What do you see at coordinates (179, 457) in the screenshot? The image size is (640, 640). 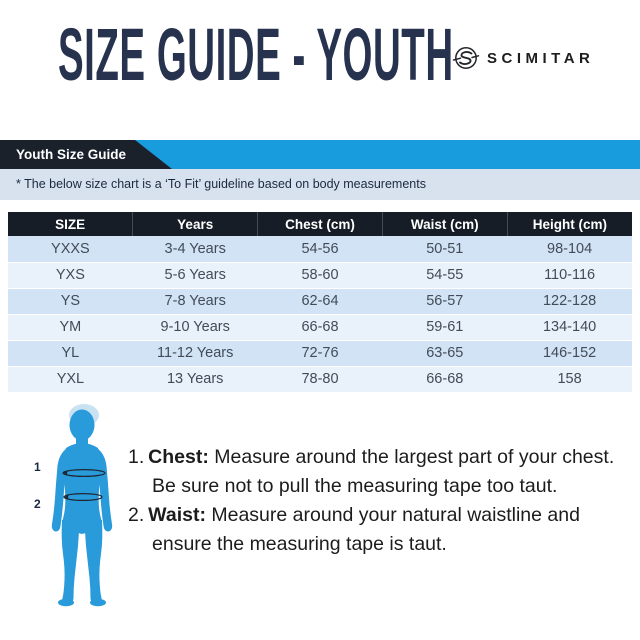 I see `instruction-term: Chest:` at bounding box center [179, 457].